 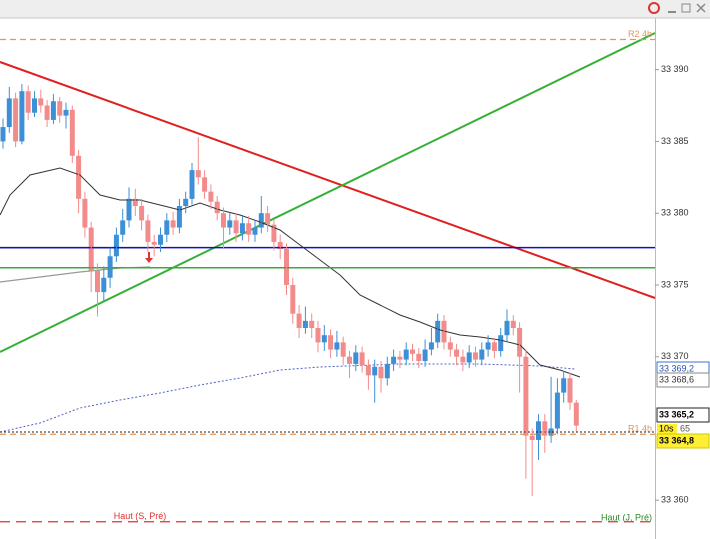 I want to click on price-tag: 33 364,8, so click(x=676, y=440).